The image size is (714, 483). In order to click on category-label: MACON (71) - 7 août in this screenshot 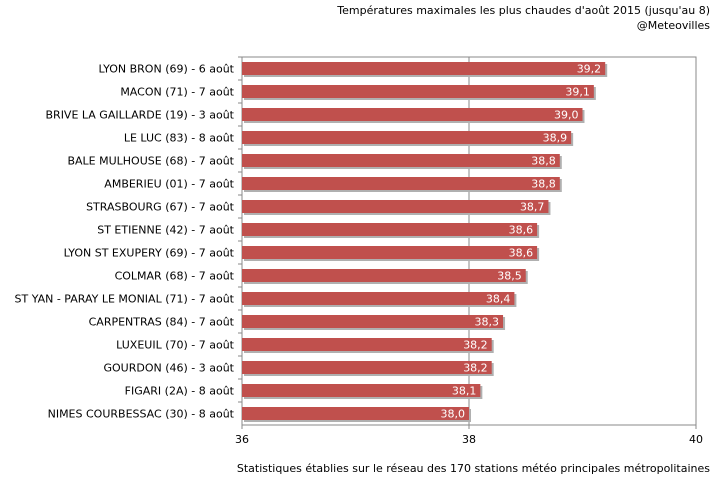, I will do `click(177, 92)`.